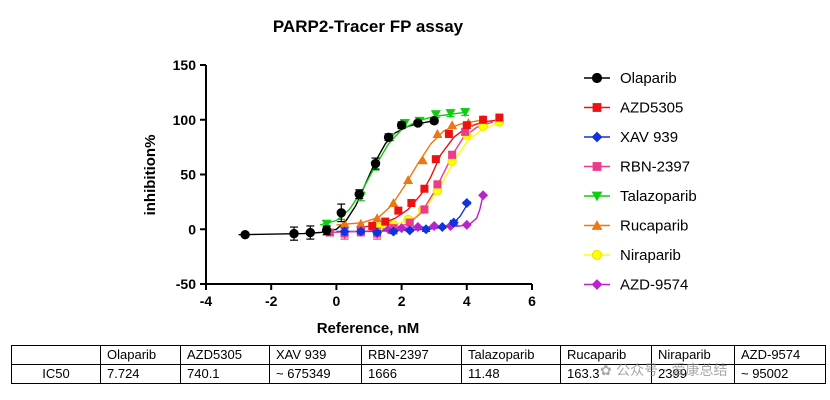 The height and width of the screenshot is (400, 830). What do you see at coordinates (467, 301) in the screenshot?
I see `x-tick-label: 4` at bounding box center [467, 301].